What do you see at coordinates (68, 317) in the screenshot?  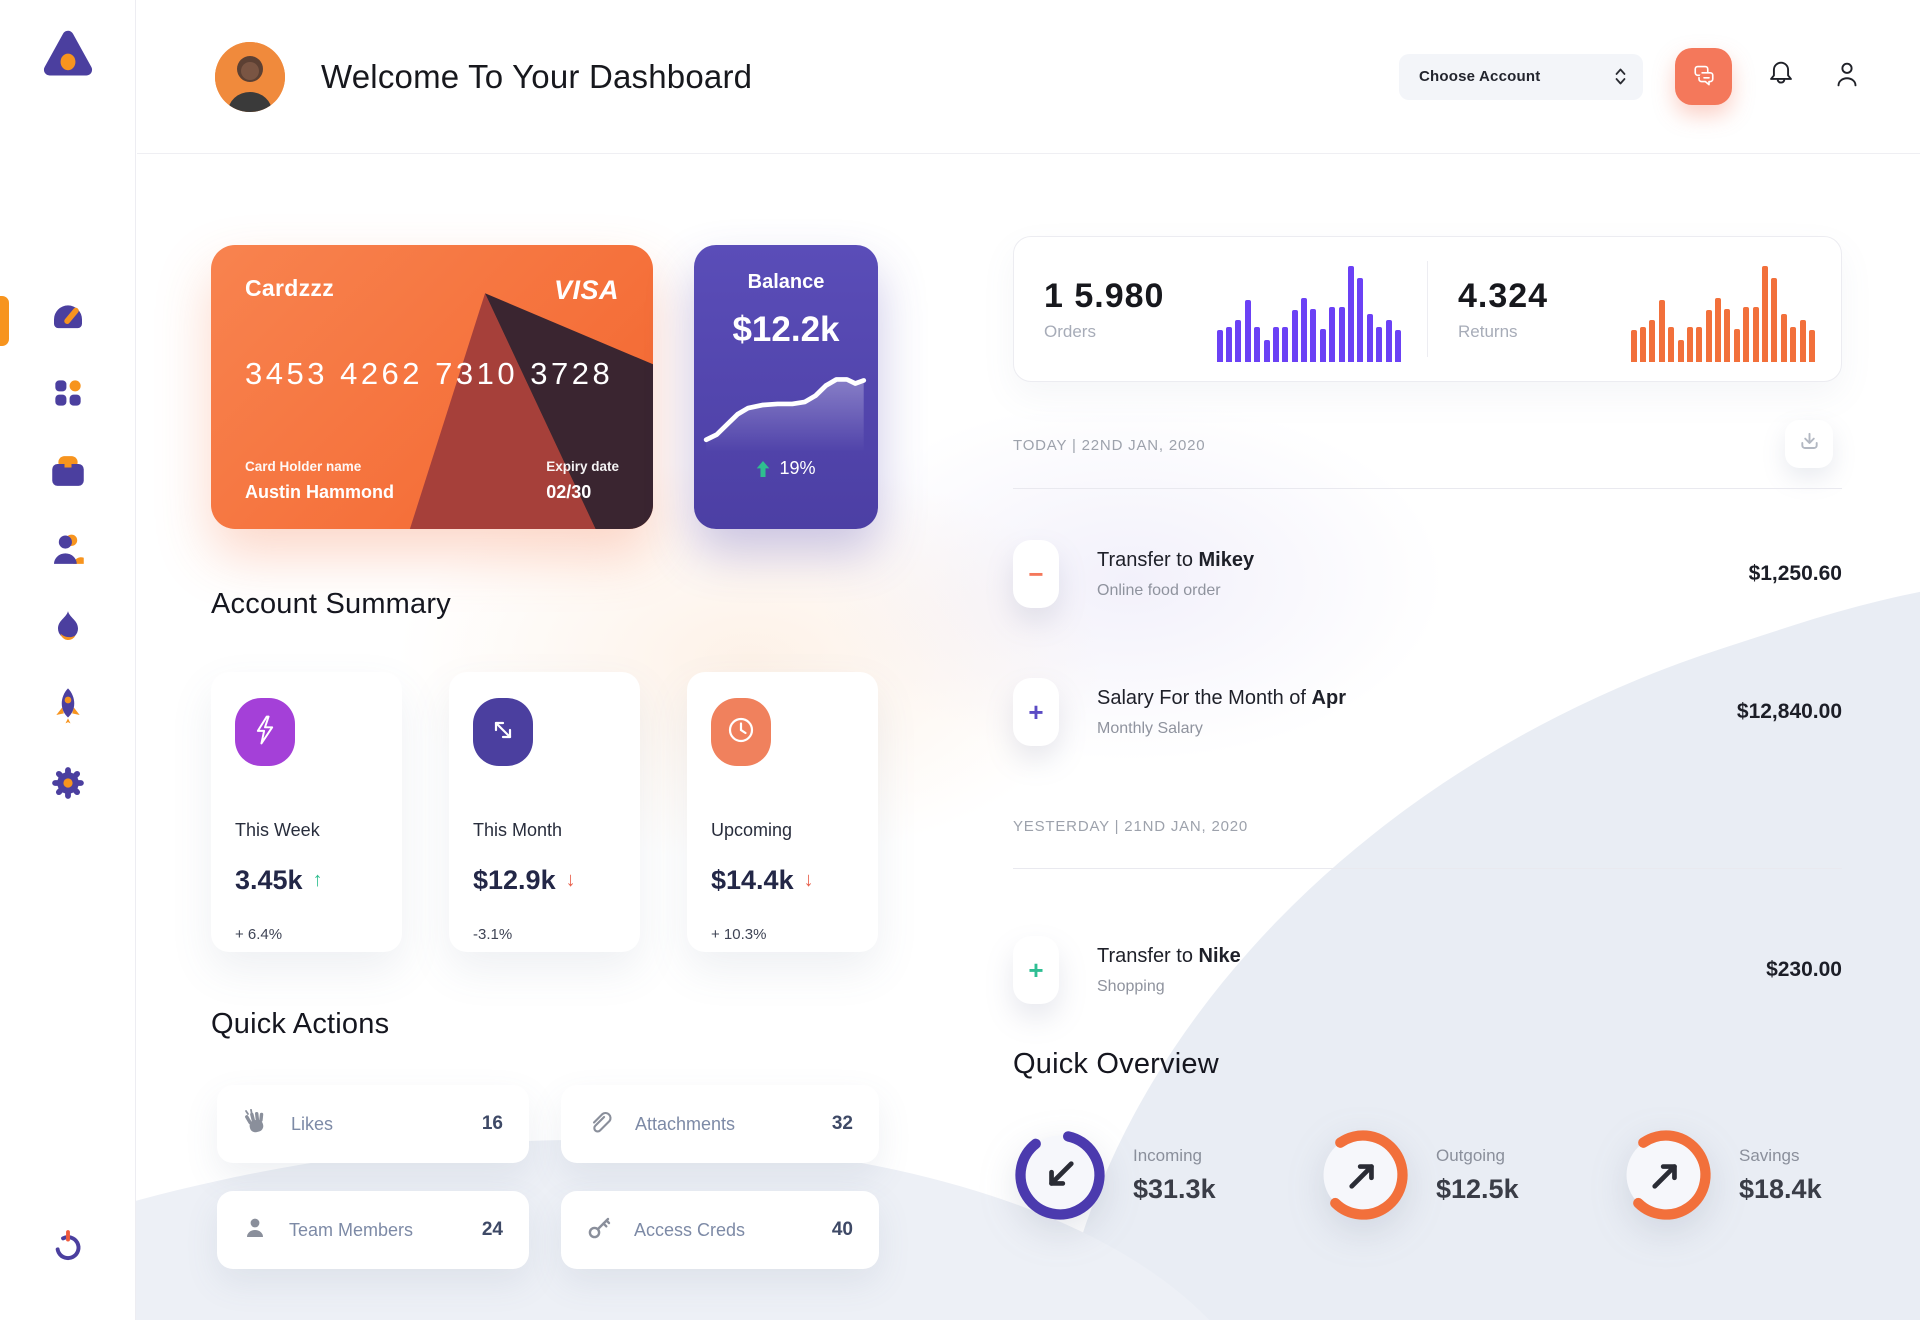 I see `sidebar-item-dashboard` at bounding box center [68, 317].